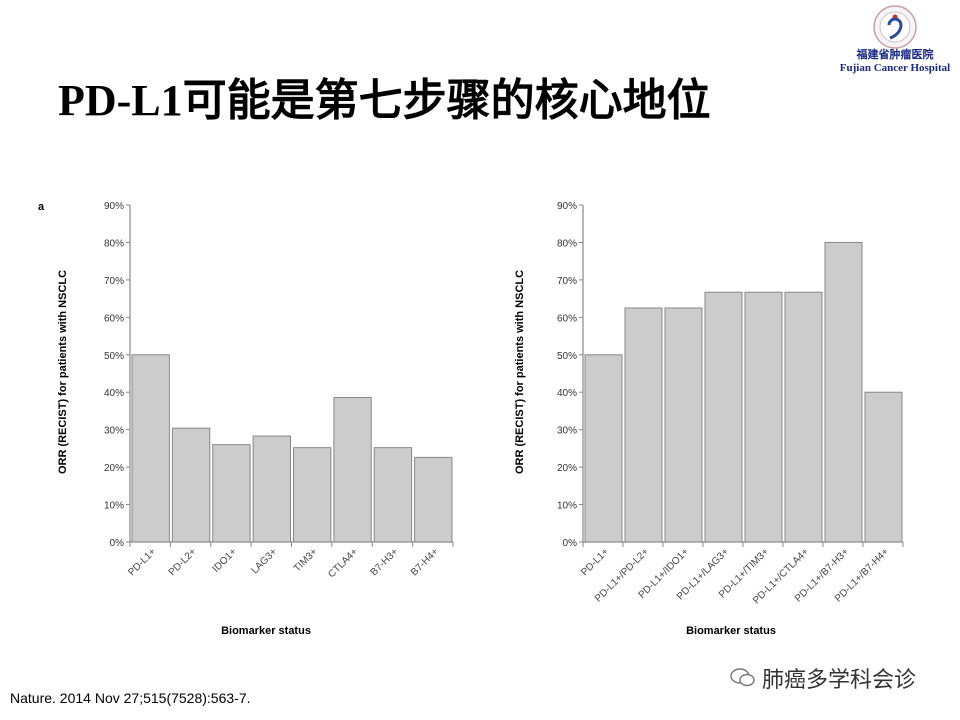  What do you see at coordinates (343, 563) in the screenshot?
I see `x-tick-label: CTLA4+` at bounding box center [343, 563].